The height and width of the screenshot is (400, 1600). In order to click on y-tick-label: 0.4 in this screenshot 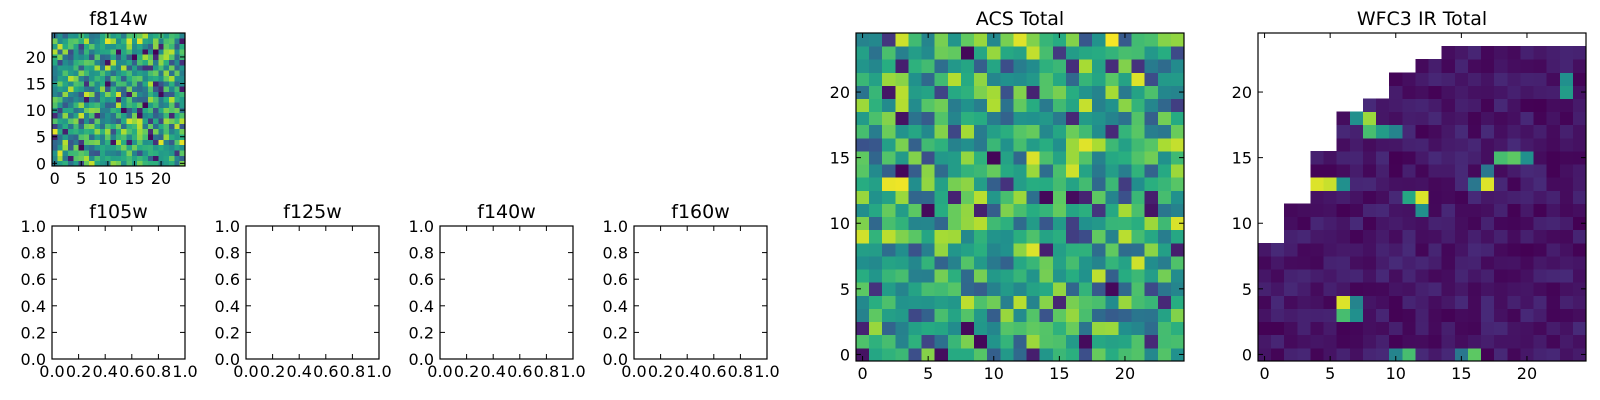, I will do `click(615, 306)`.